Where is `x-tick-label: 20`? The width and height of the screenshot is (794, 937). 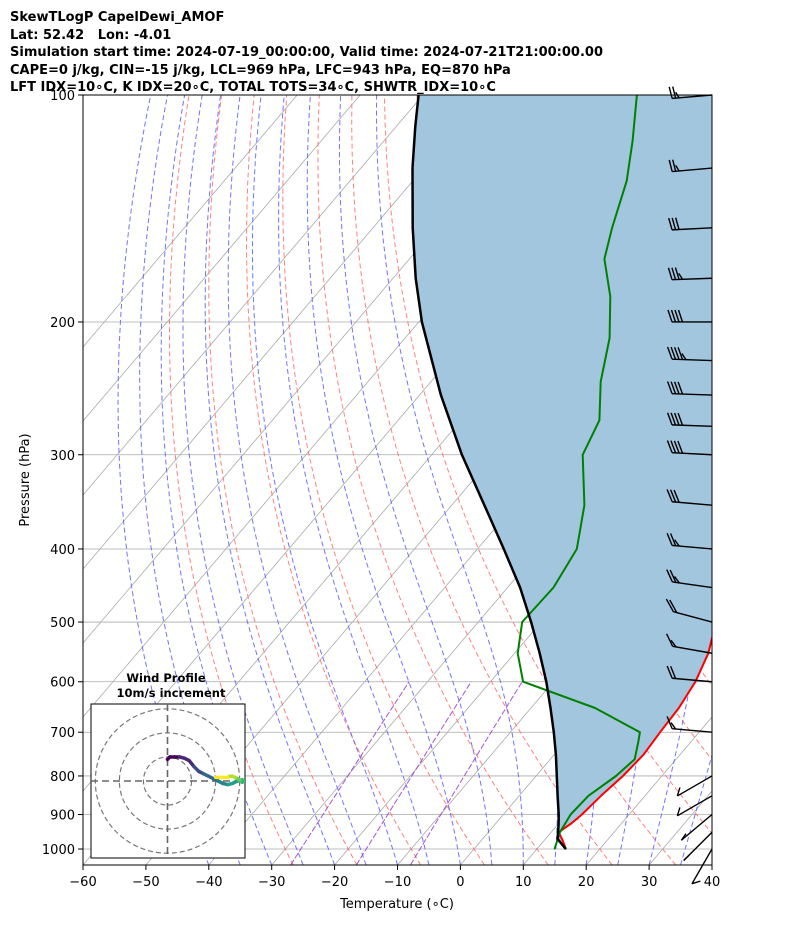 x-tick-label: 20 is located at coordinates (586, 882).